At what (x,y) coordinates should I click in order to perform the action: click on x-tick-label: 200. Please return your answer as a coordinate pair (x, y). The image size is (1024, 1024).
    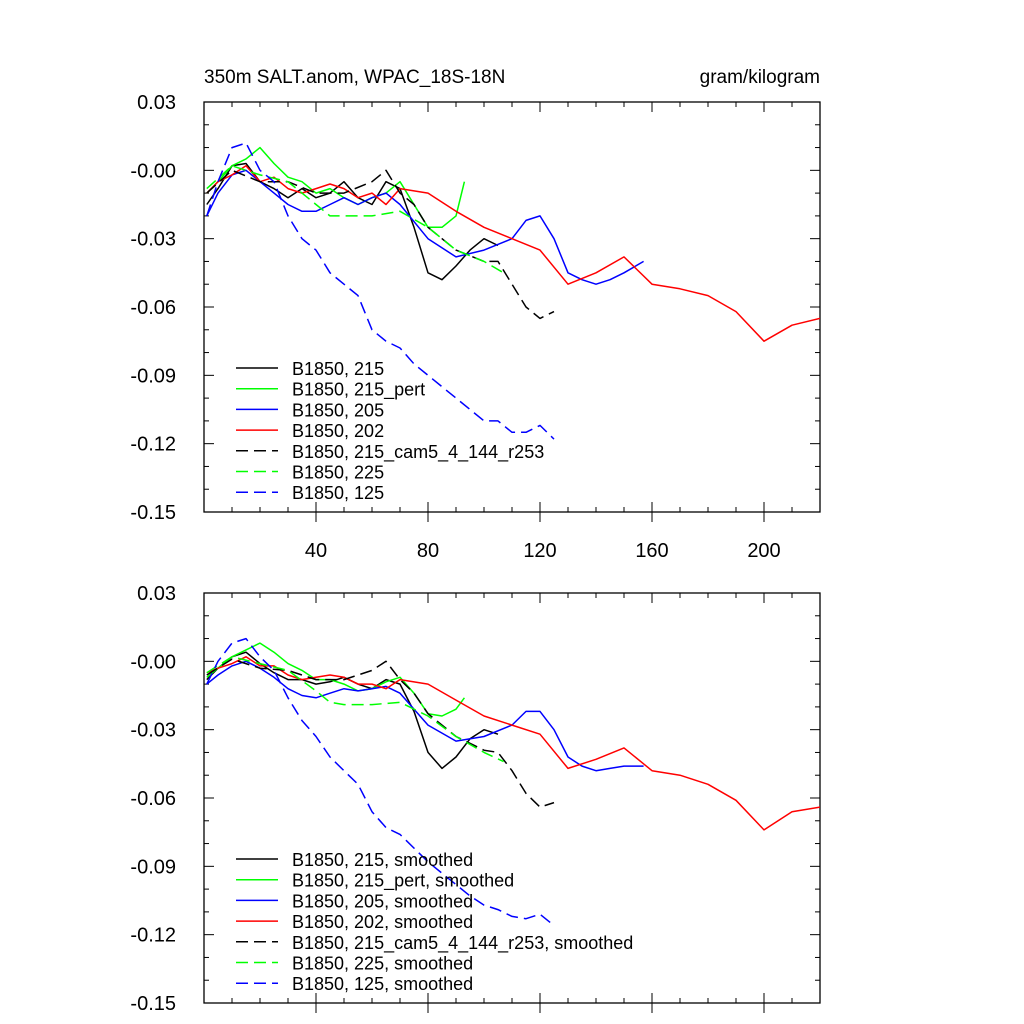
    Looking at the image, I should click on (763, 551).